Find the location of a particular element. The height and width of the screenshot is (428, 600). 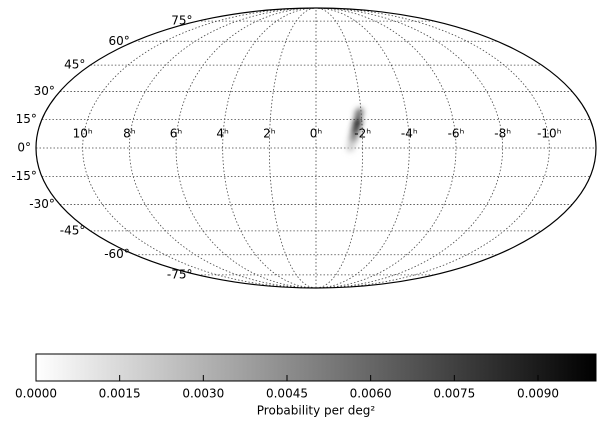

ra-tick-label: -6ʰ is located at coordinates (456, 134).